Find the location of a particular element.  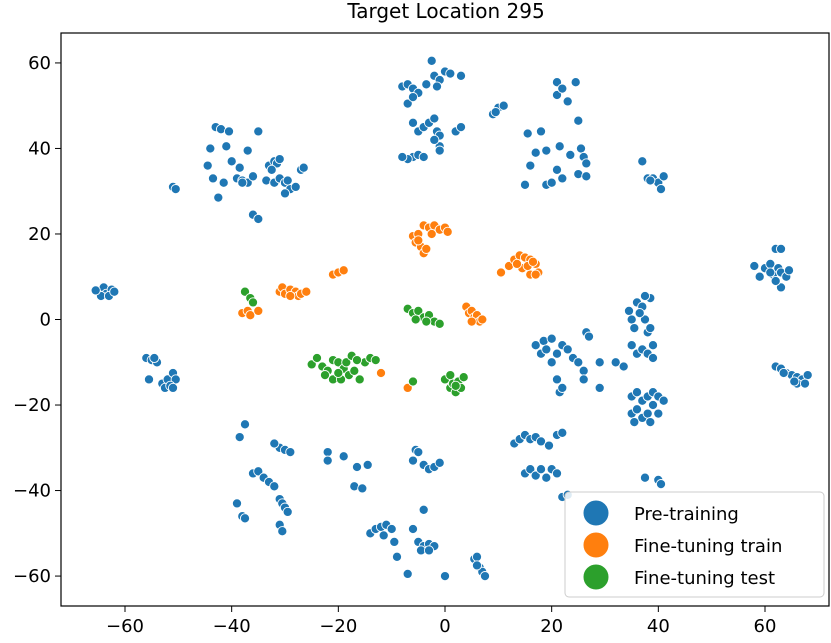

y-tick-label: 60 is located at coordinates (39, 63).